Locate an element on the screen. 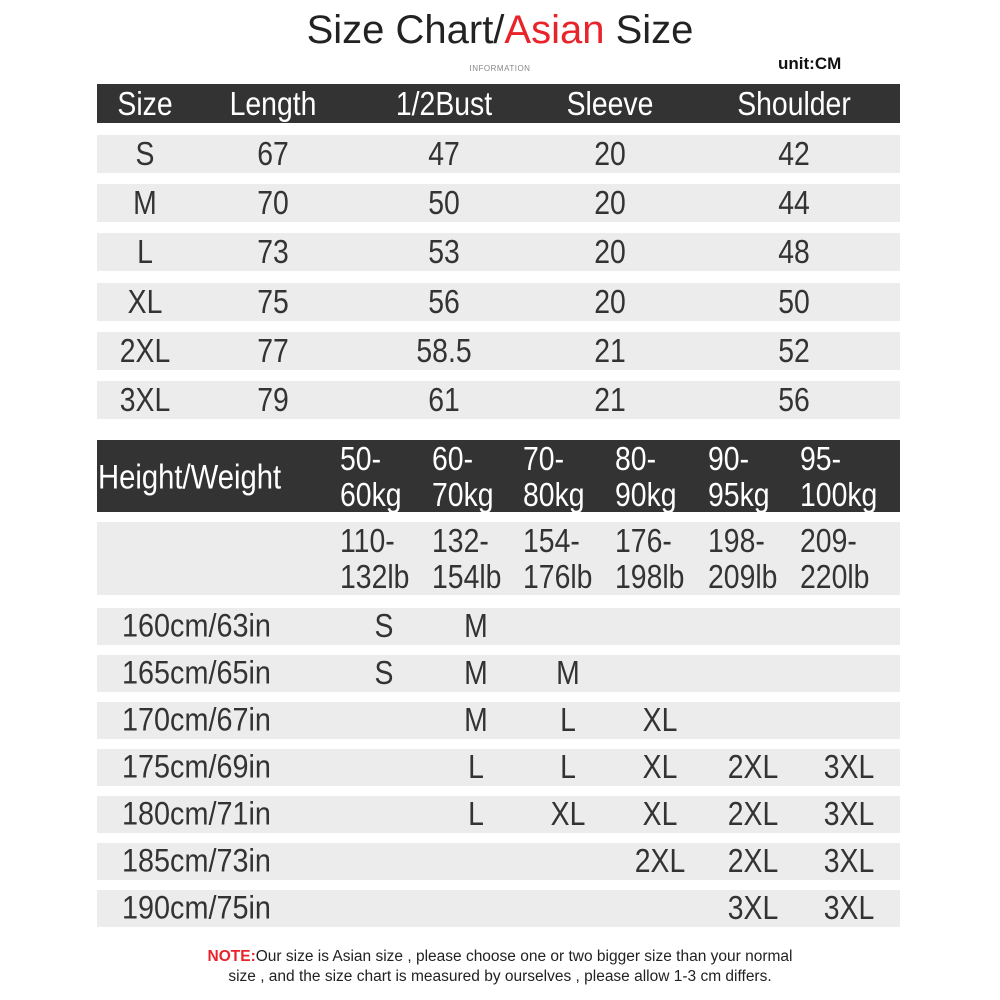  kg-range-line2: 100kg is located at coordinates (839, 494).